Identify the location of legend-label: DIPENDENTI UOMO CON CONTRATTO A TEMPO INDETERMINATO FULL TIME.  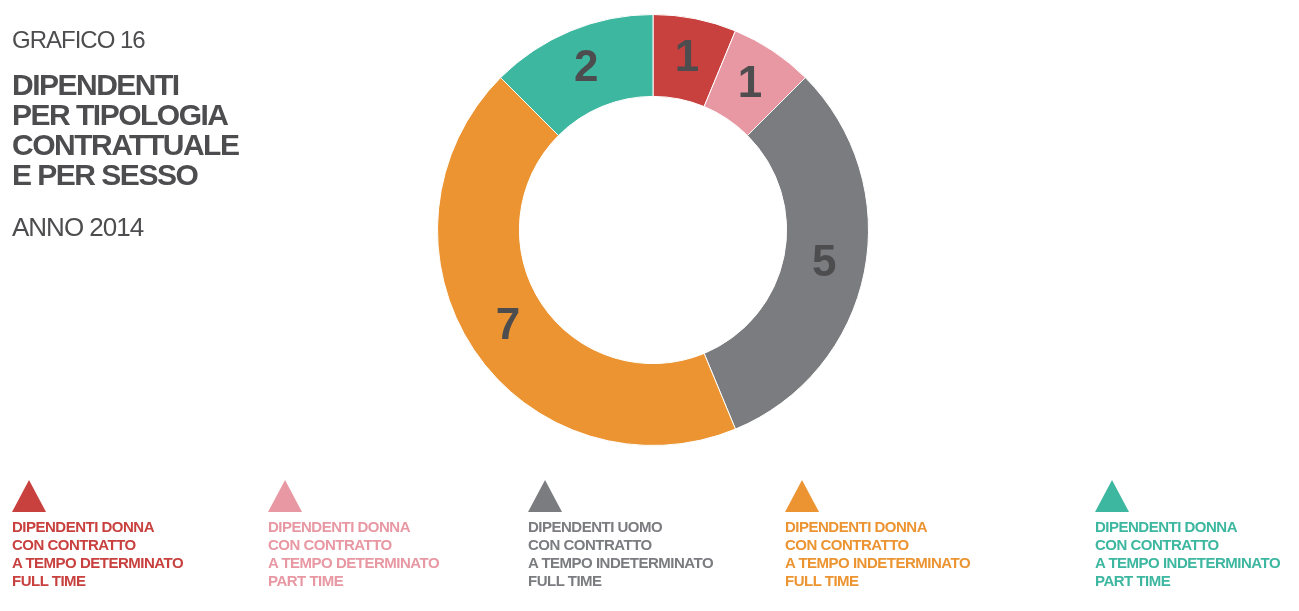
(621, 554).